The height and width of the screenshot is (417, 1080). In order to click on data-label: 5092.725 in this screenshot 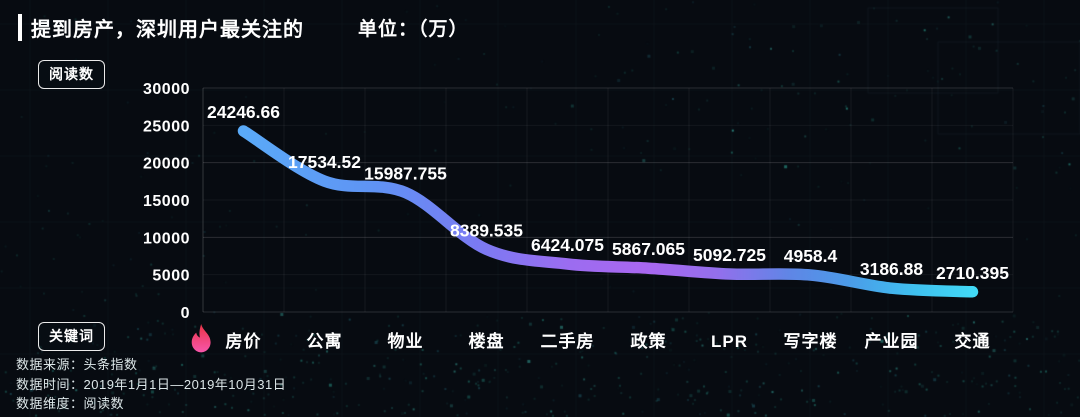, I will do `click(729, 255)`.